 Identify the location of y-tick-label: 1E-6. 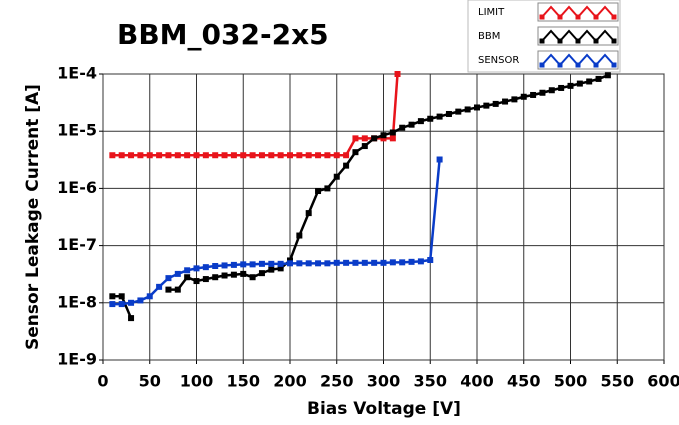
(77, 187).